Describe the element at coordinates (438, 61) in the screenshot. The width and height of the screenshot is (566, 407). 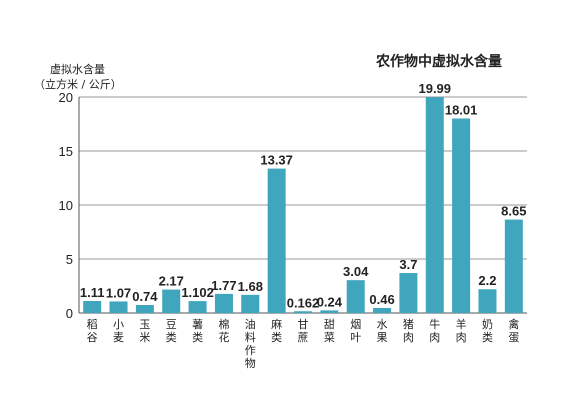
I see `chart-title: 农作物中虚拟水含量` at that location.